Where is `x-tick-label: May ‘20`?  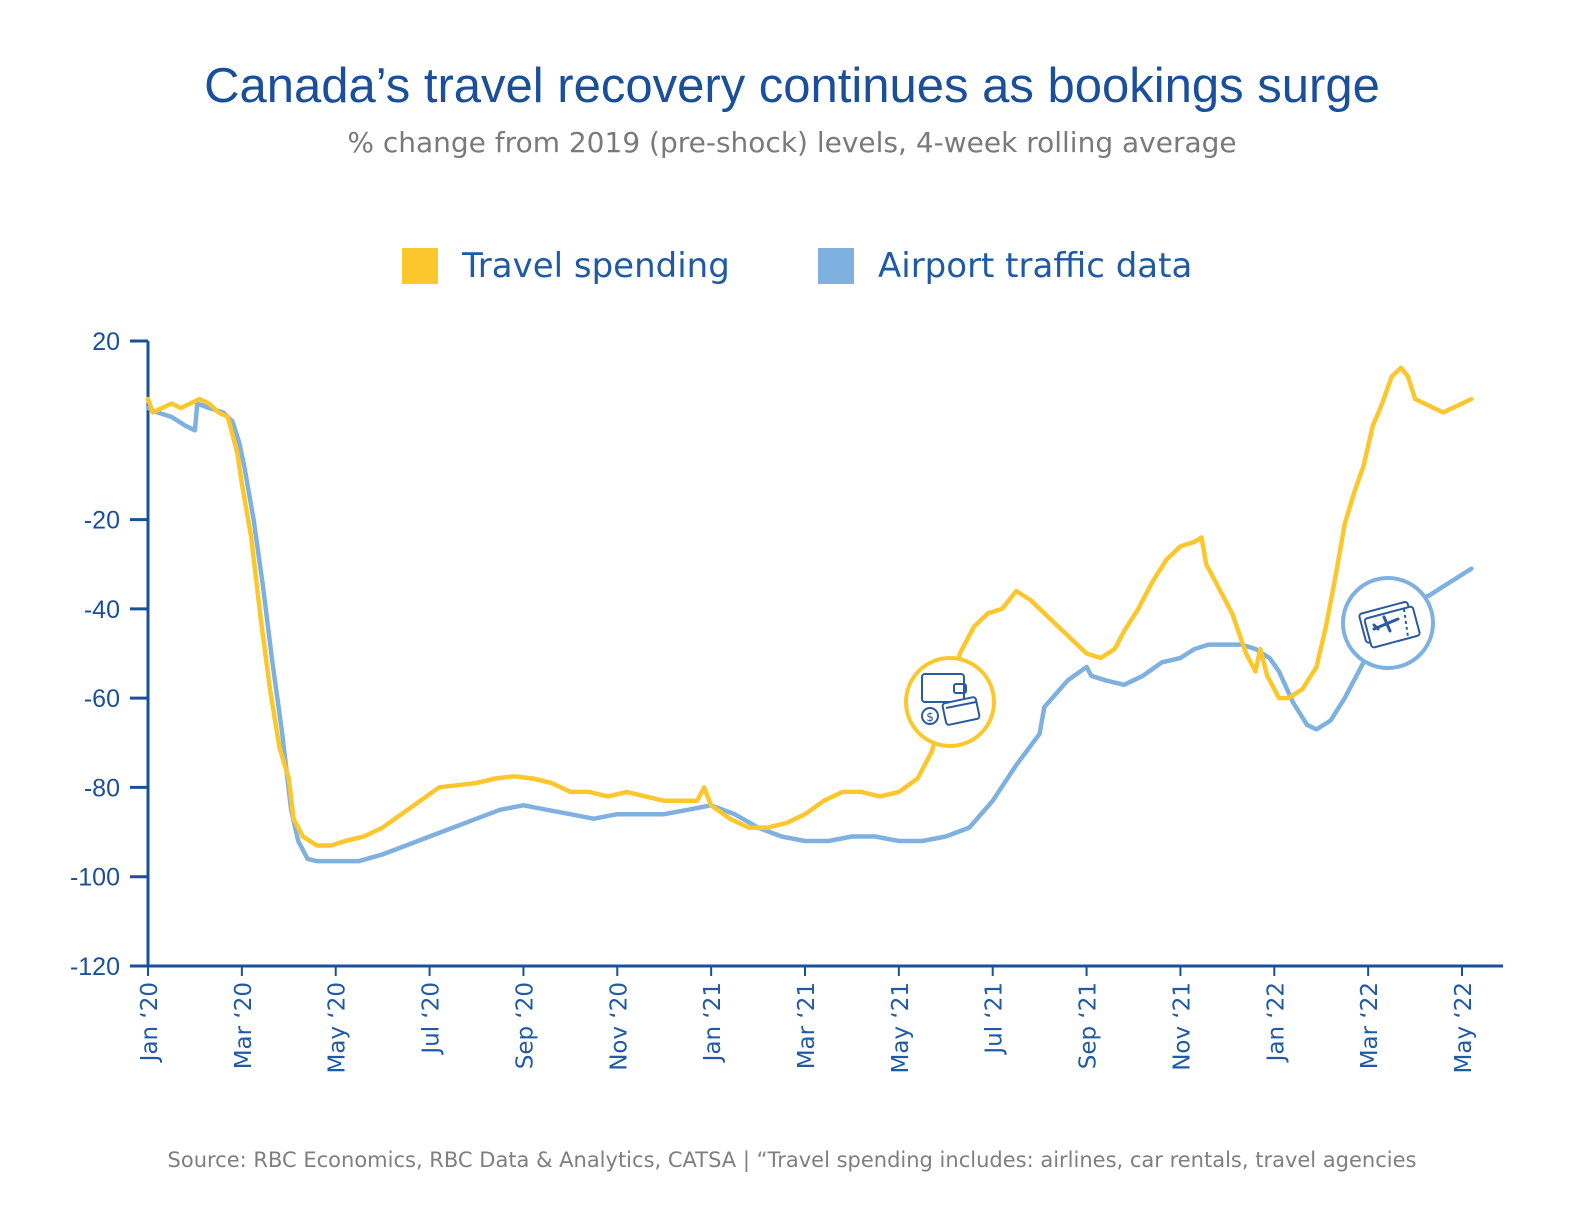 x-tick-label: May ‘20 is located at coordinates (338, 1027).